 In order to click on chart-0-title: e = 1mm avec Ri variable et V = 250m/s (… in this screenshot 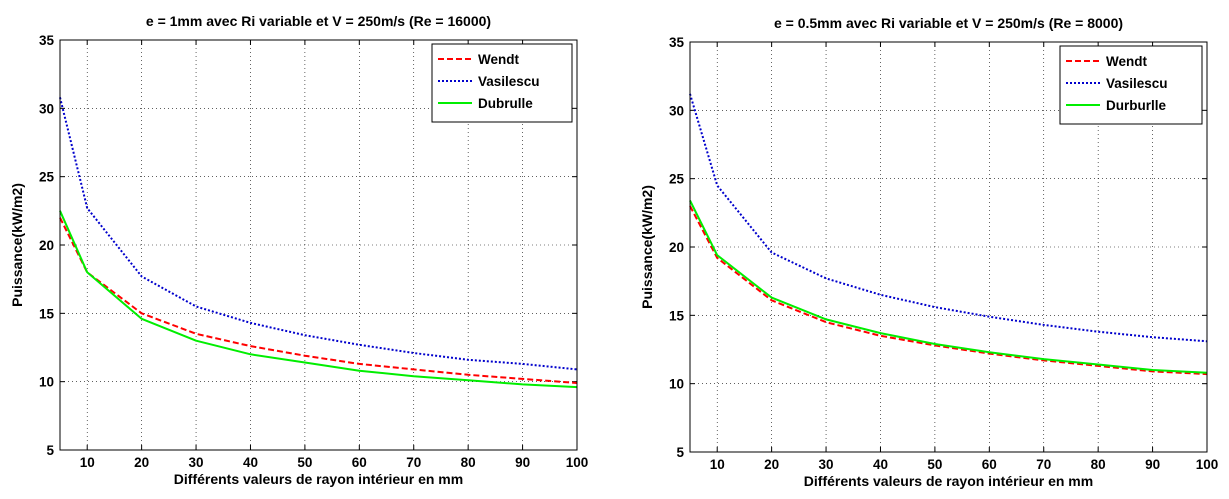, I will do `click(318, 21)`.